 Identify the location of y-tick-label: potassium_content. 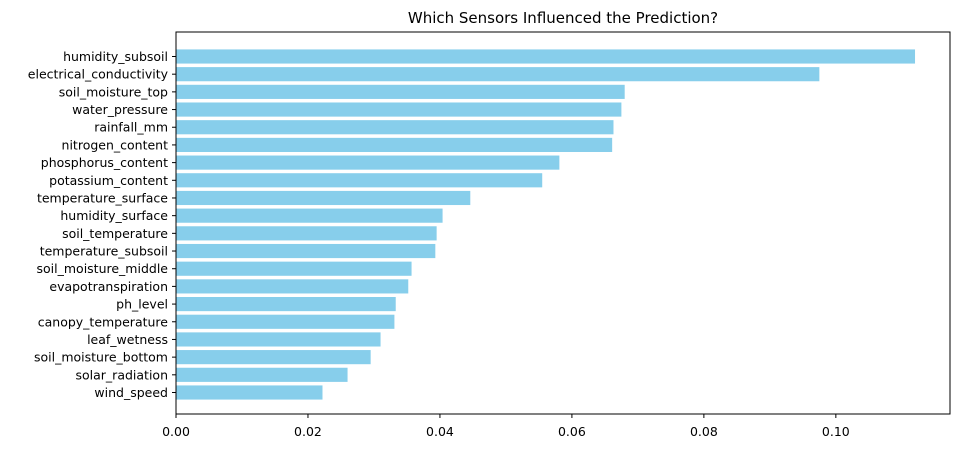
(108, 180).